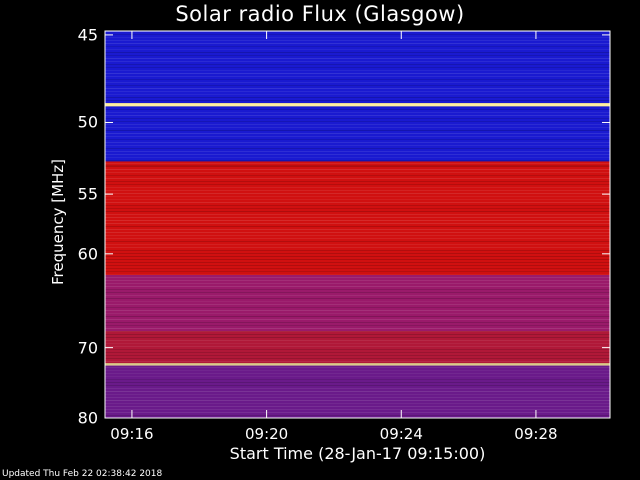 The width and height of the screenshot is (640, 480). What do you see at coordinates (87, 35) in the screenshot?
I see `y-tick-label: 45` at bounding box center [87, 35].